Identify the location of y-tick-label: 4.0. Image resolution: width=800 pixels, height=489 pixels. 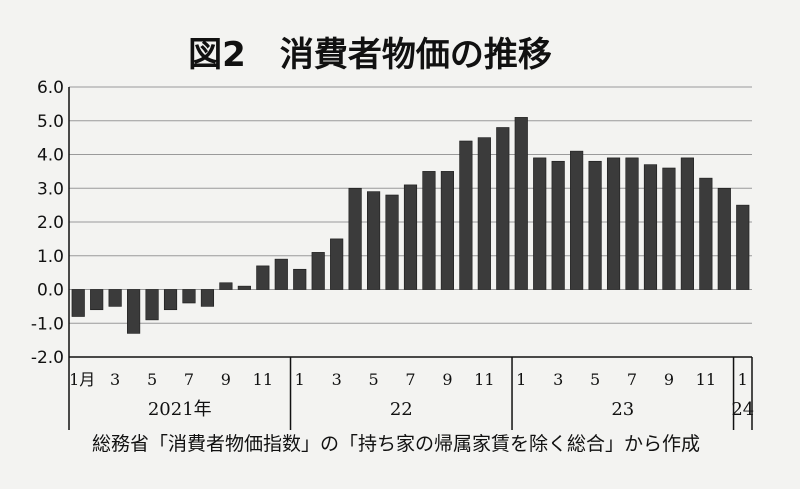
(50, 156).